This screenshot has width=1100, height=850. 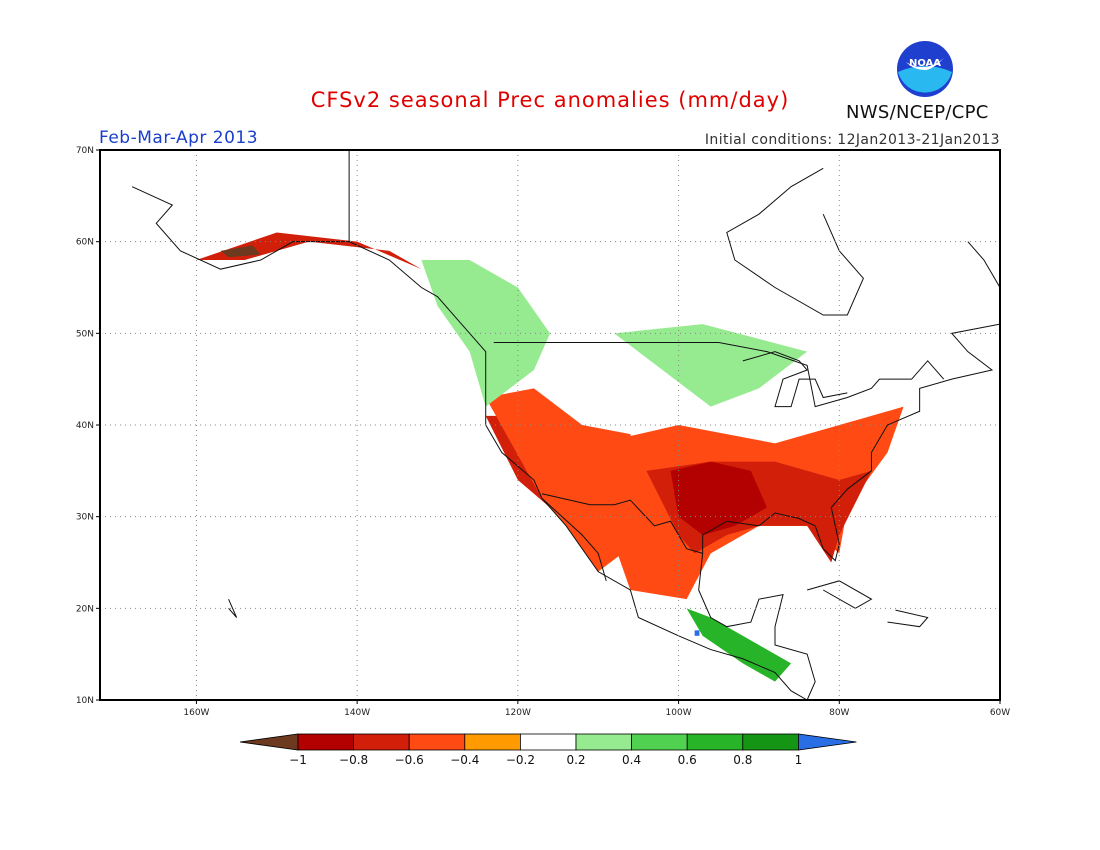 I want to click on lat-tick-label: 20N, so click(x=85, y=609).